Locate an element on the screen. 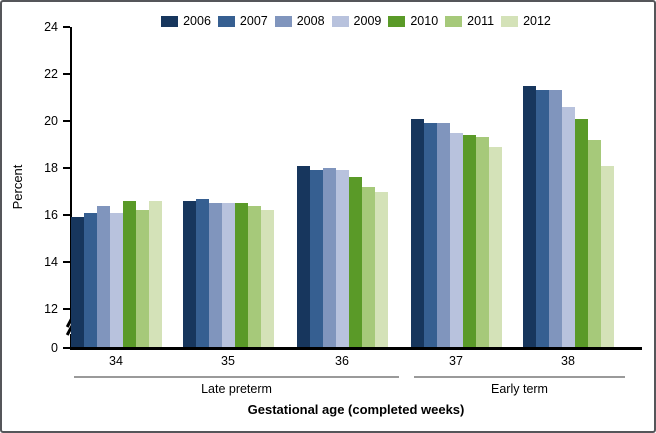 Image resolution: width=656 pixels, height=433 pixels. bar-35-2011 is located at coordinates (254, 276).